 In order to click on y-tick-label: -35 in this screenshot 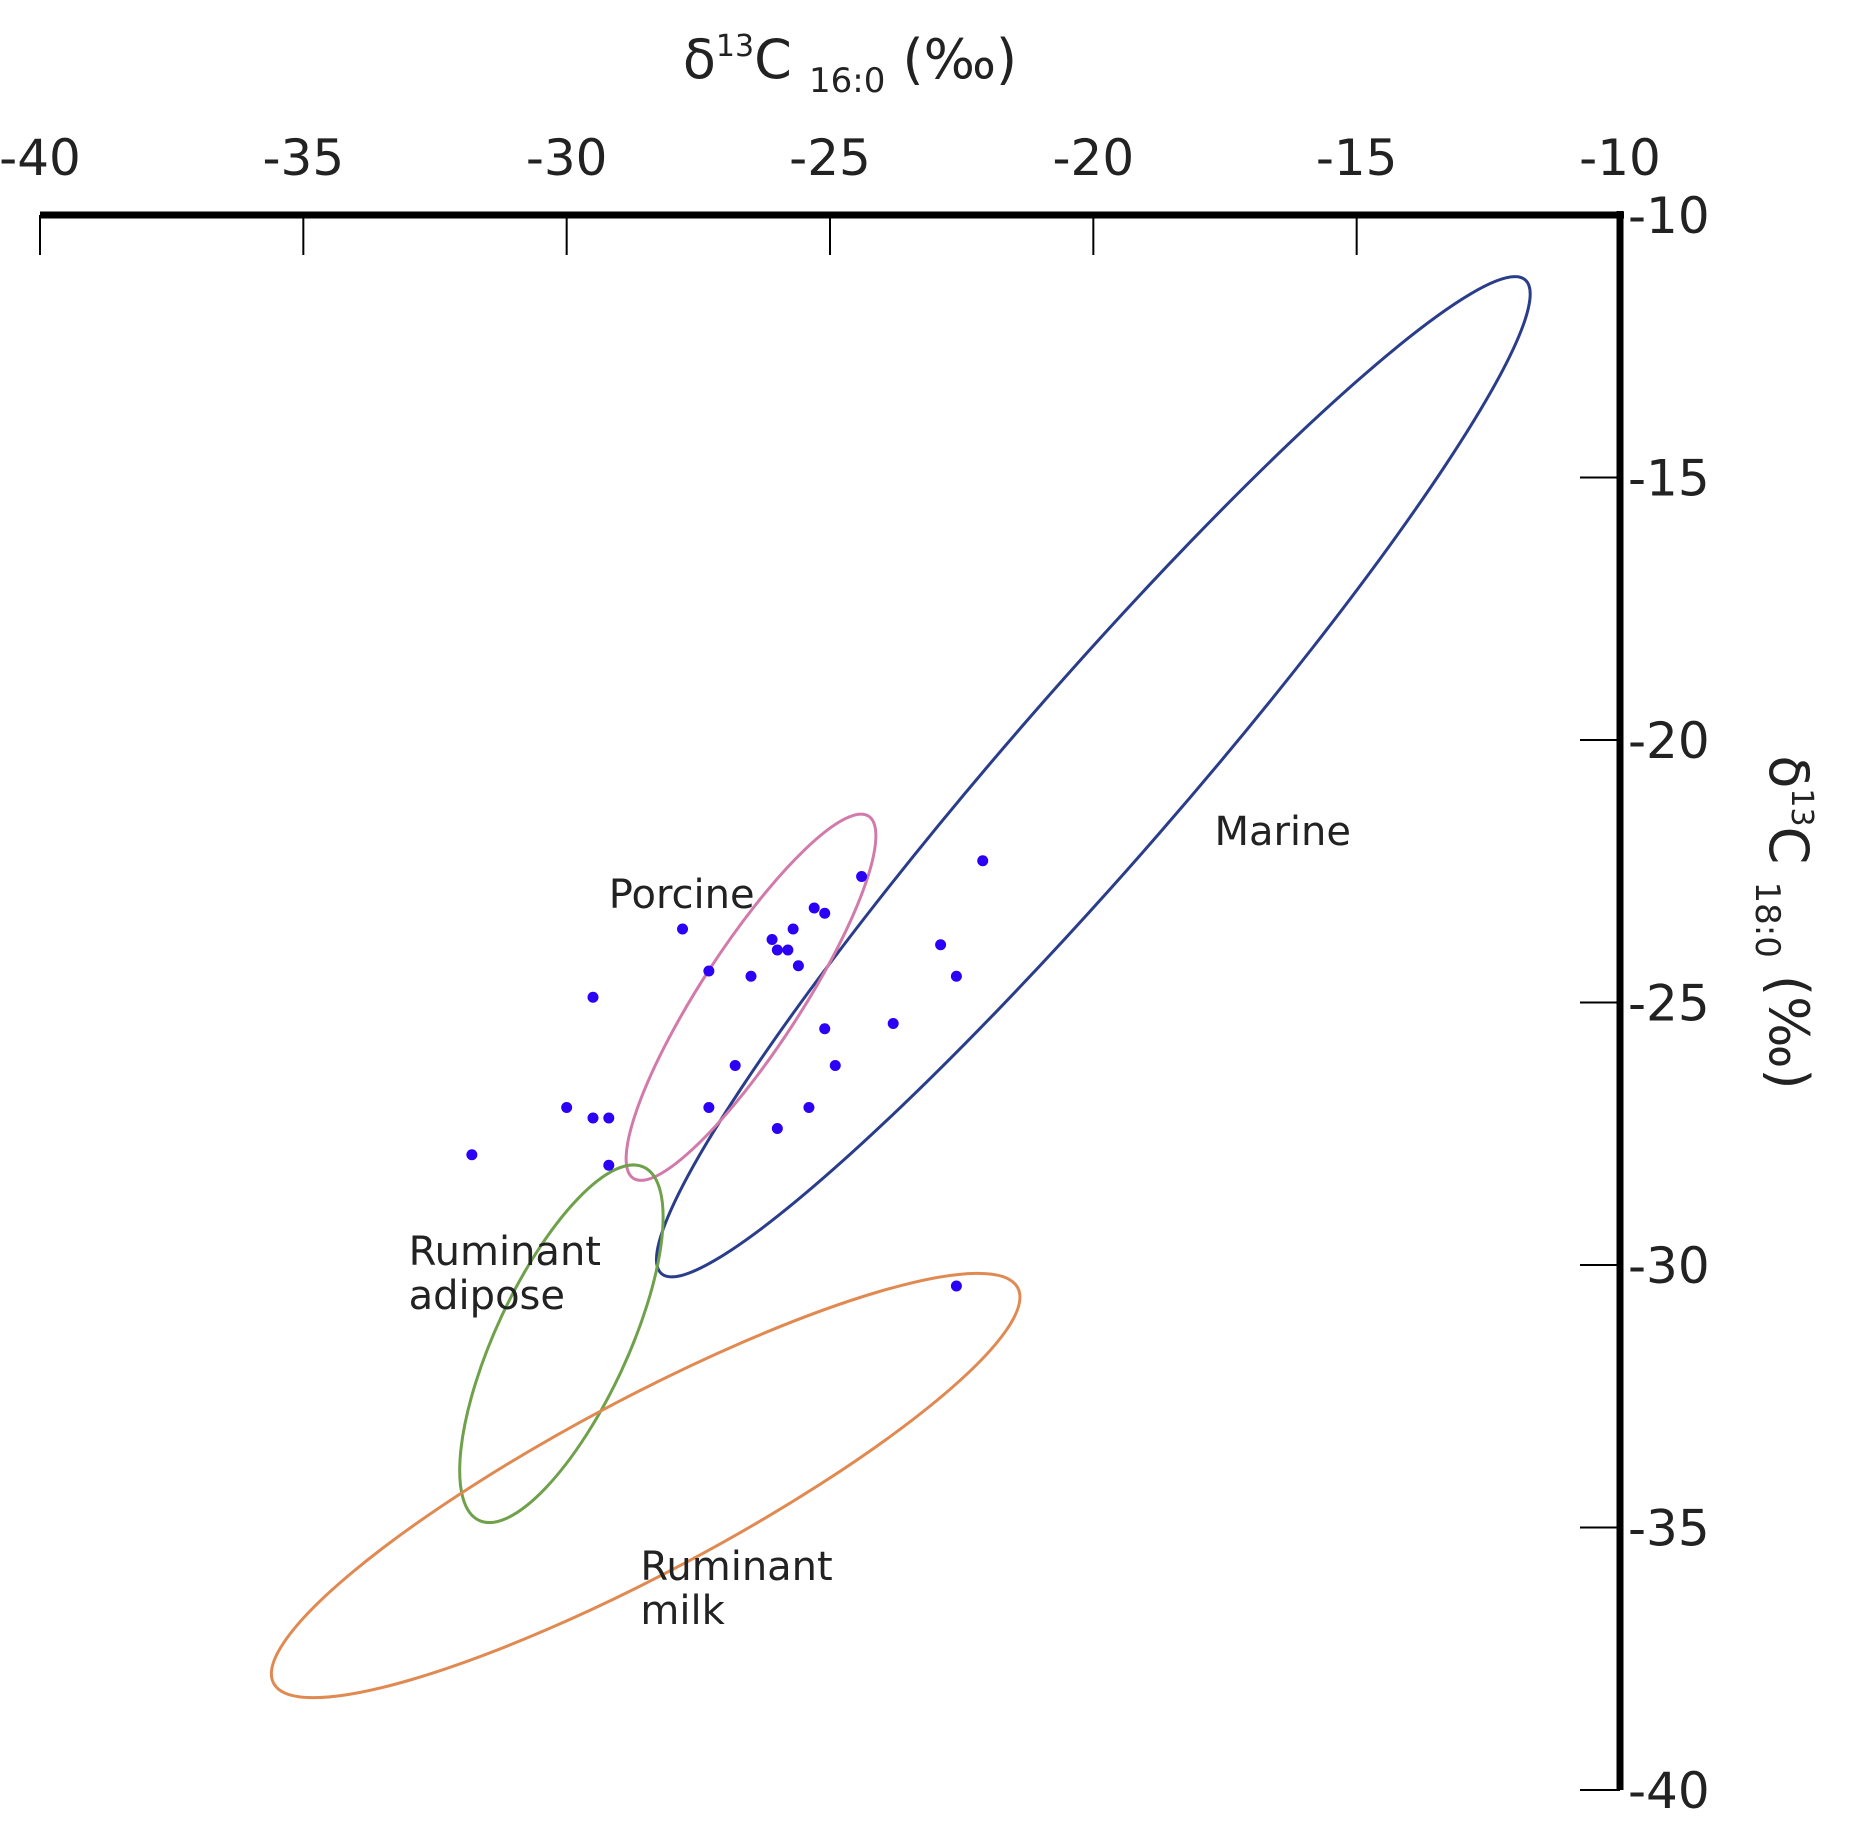, I will do `click(1669, 1529)`.